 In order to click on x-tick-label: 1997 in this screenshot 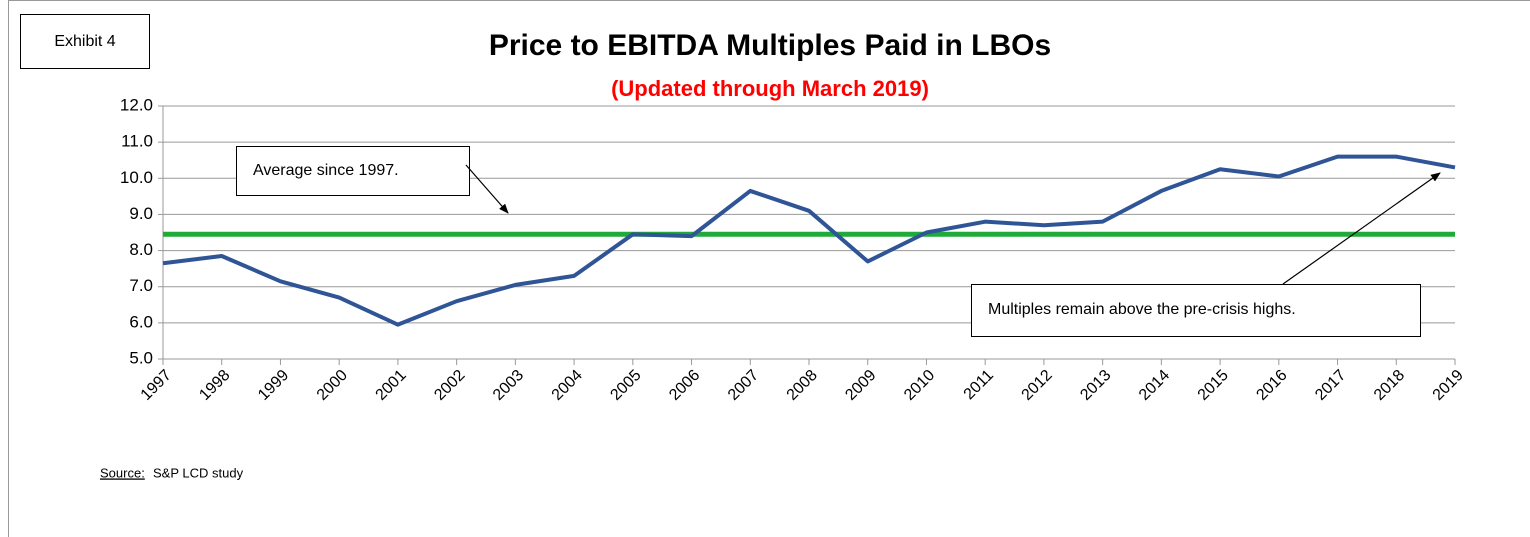, I will do `click(156, 385)`.